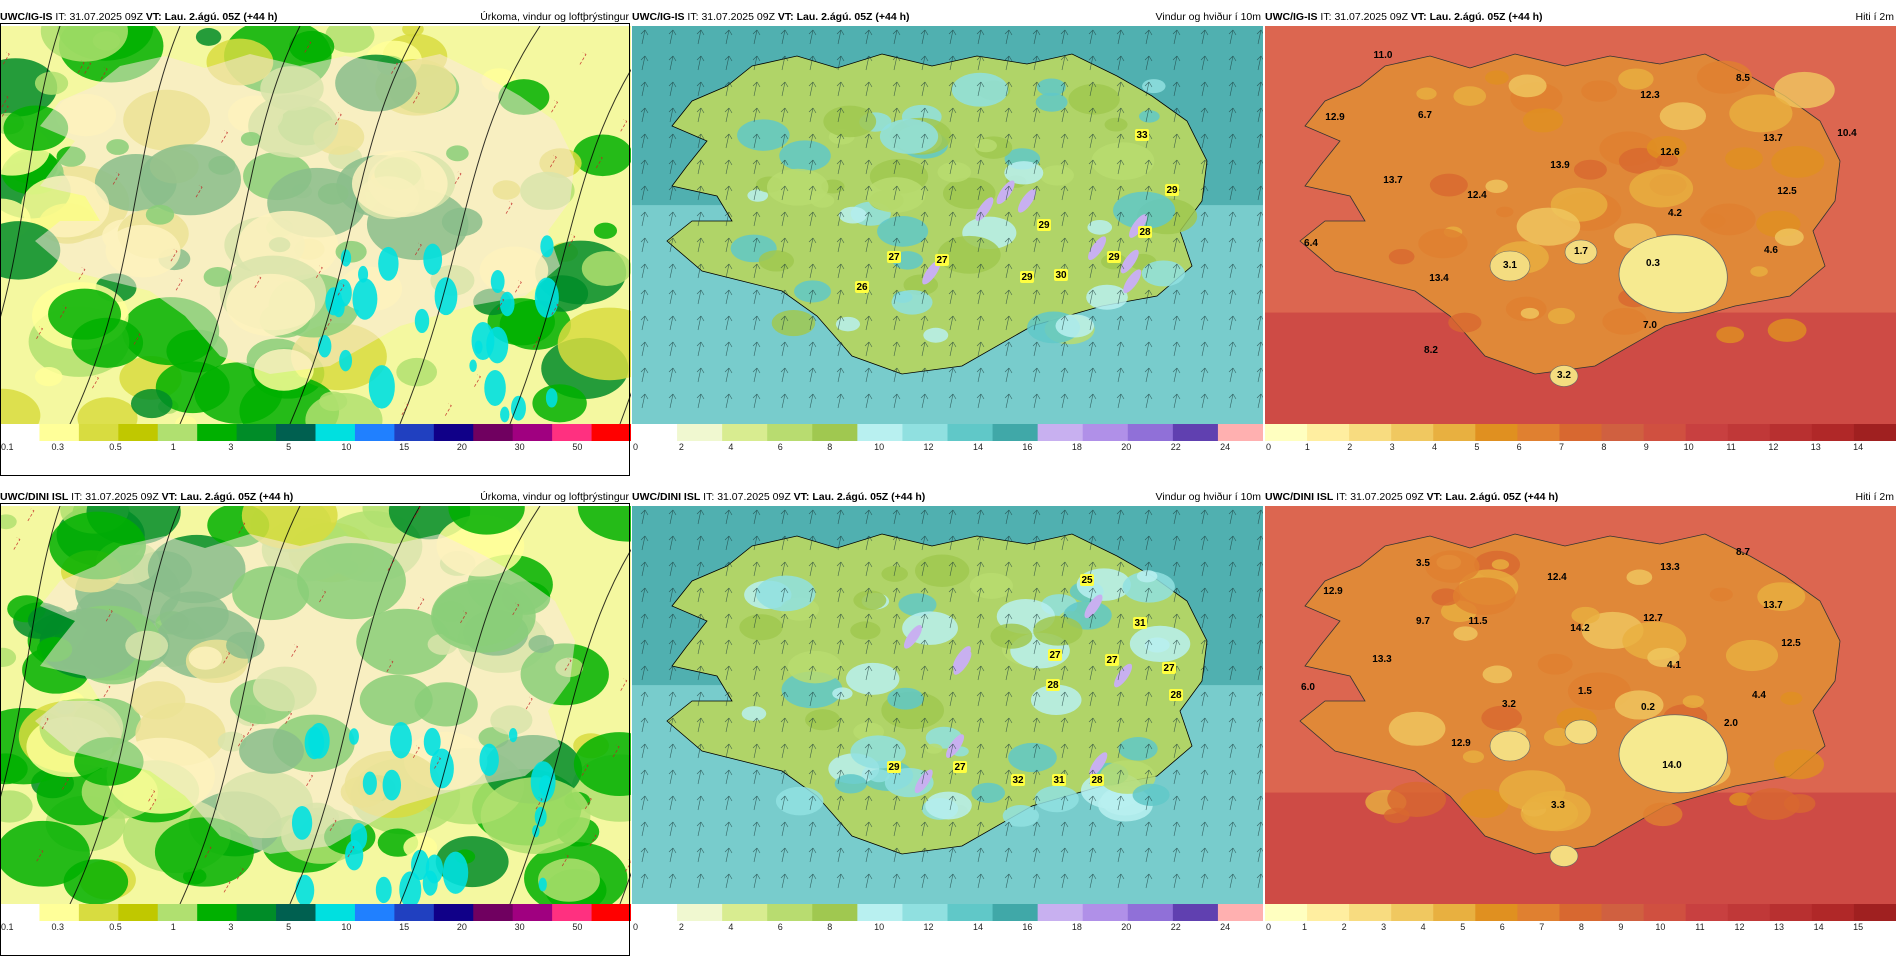 The image size is (1900, 956). What do you see at coordinates (1604, 447) in the screenshot?
I see `legend-tick-label: 8` at bounding box center [1604, 447].